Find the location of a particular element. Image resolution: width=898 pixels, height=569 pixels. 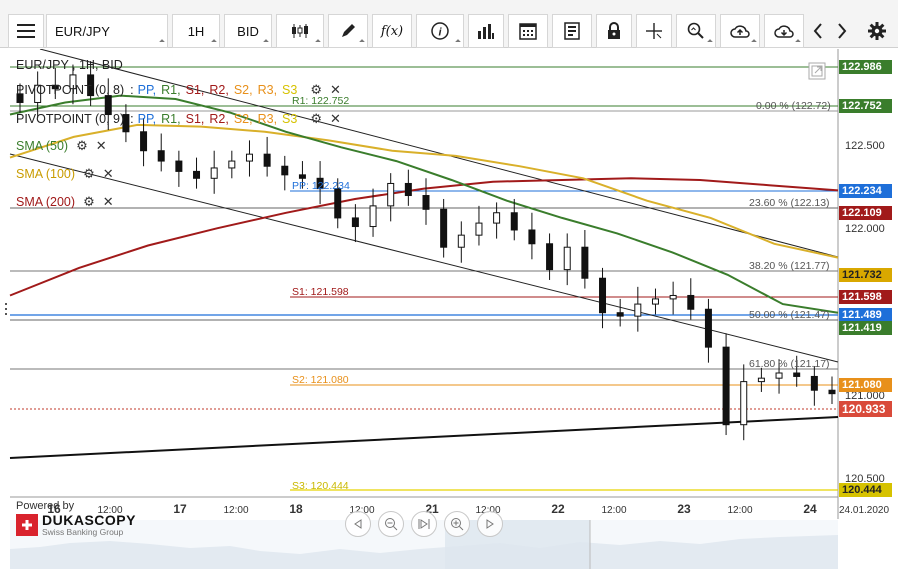

settings-button is located at coordinates (877, 31).